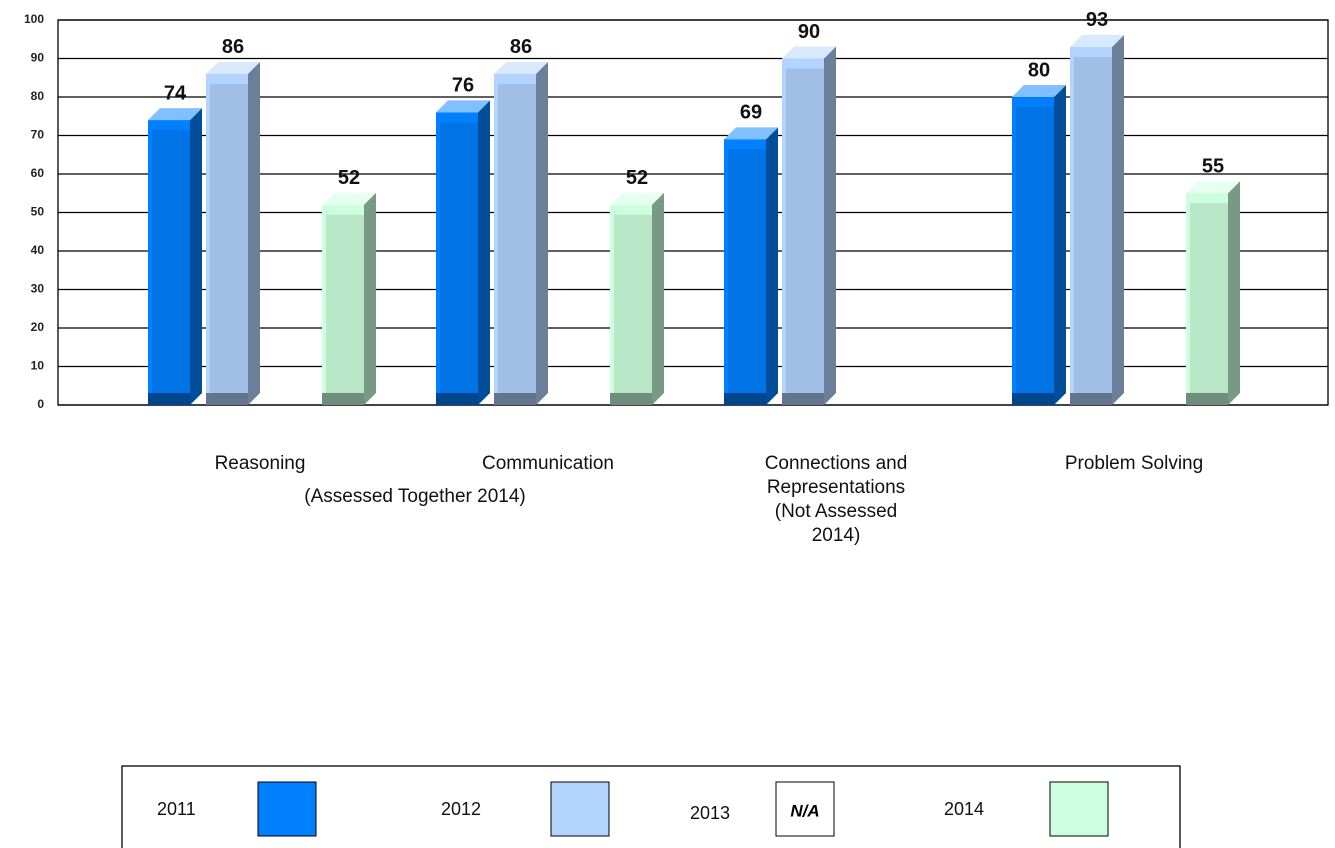 The height and width of the screenshot is (848, 1335). What do you see at coordinates (260, 463) in the screenshot?
I see `x-tick-label: Reasoning` at bounding box center [260, 463].